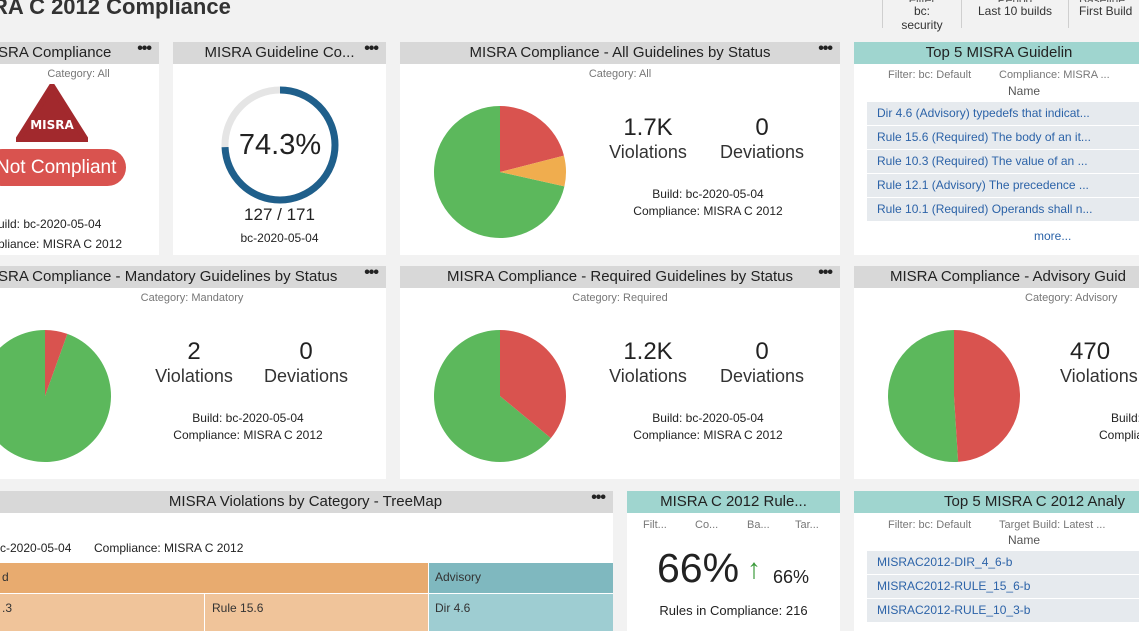 The height and width of the screenshot is (631, 1139). I want to click on filter-text: Filter: bc: Default, so click(930, 525).